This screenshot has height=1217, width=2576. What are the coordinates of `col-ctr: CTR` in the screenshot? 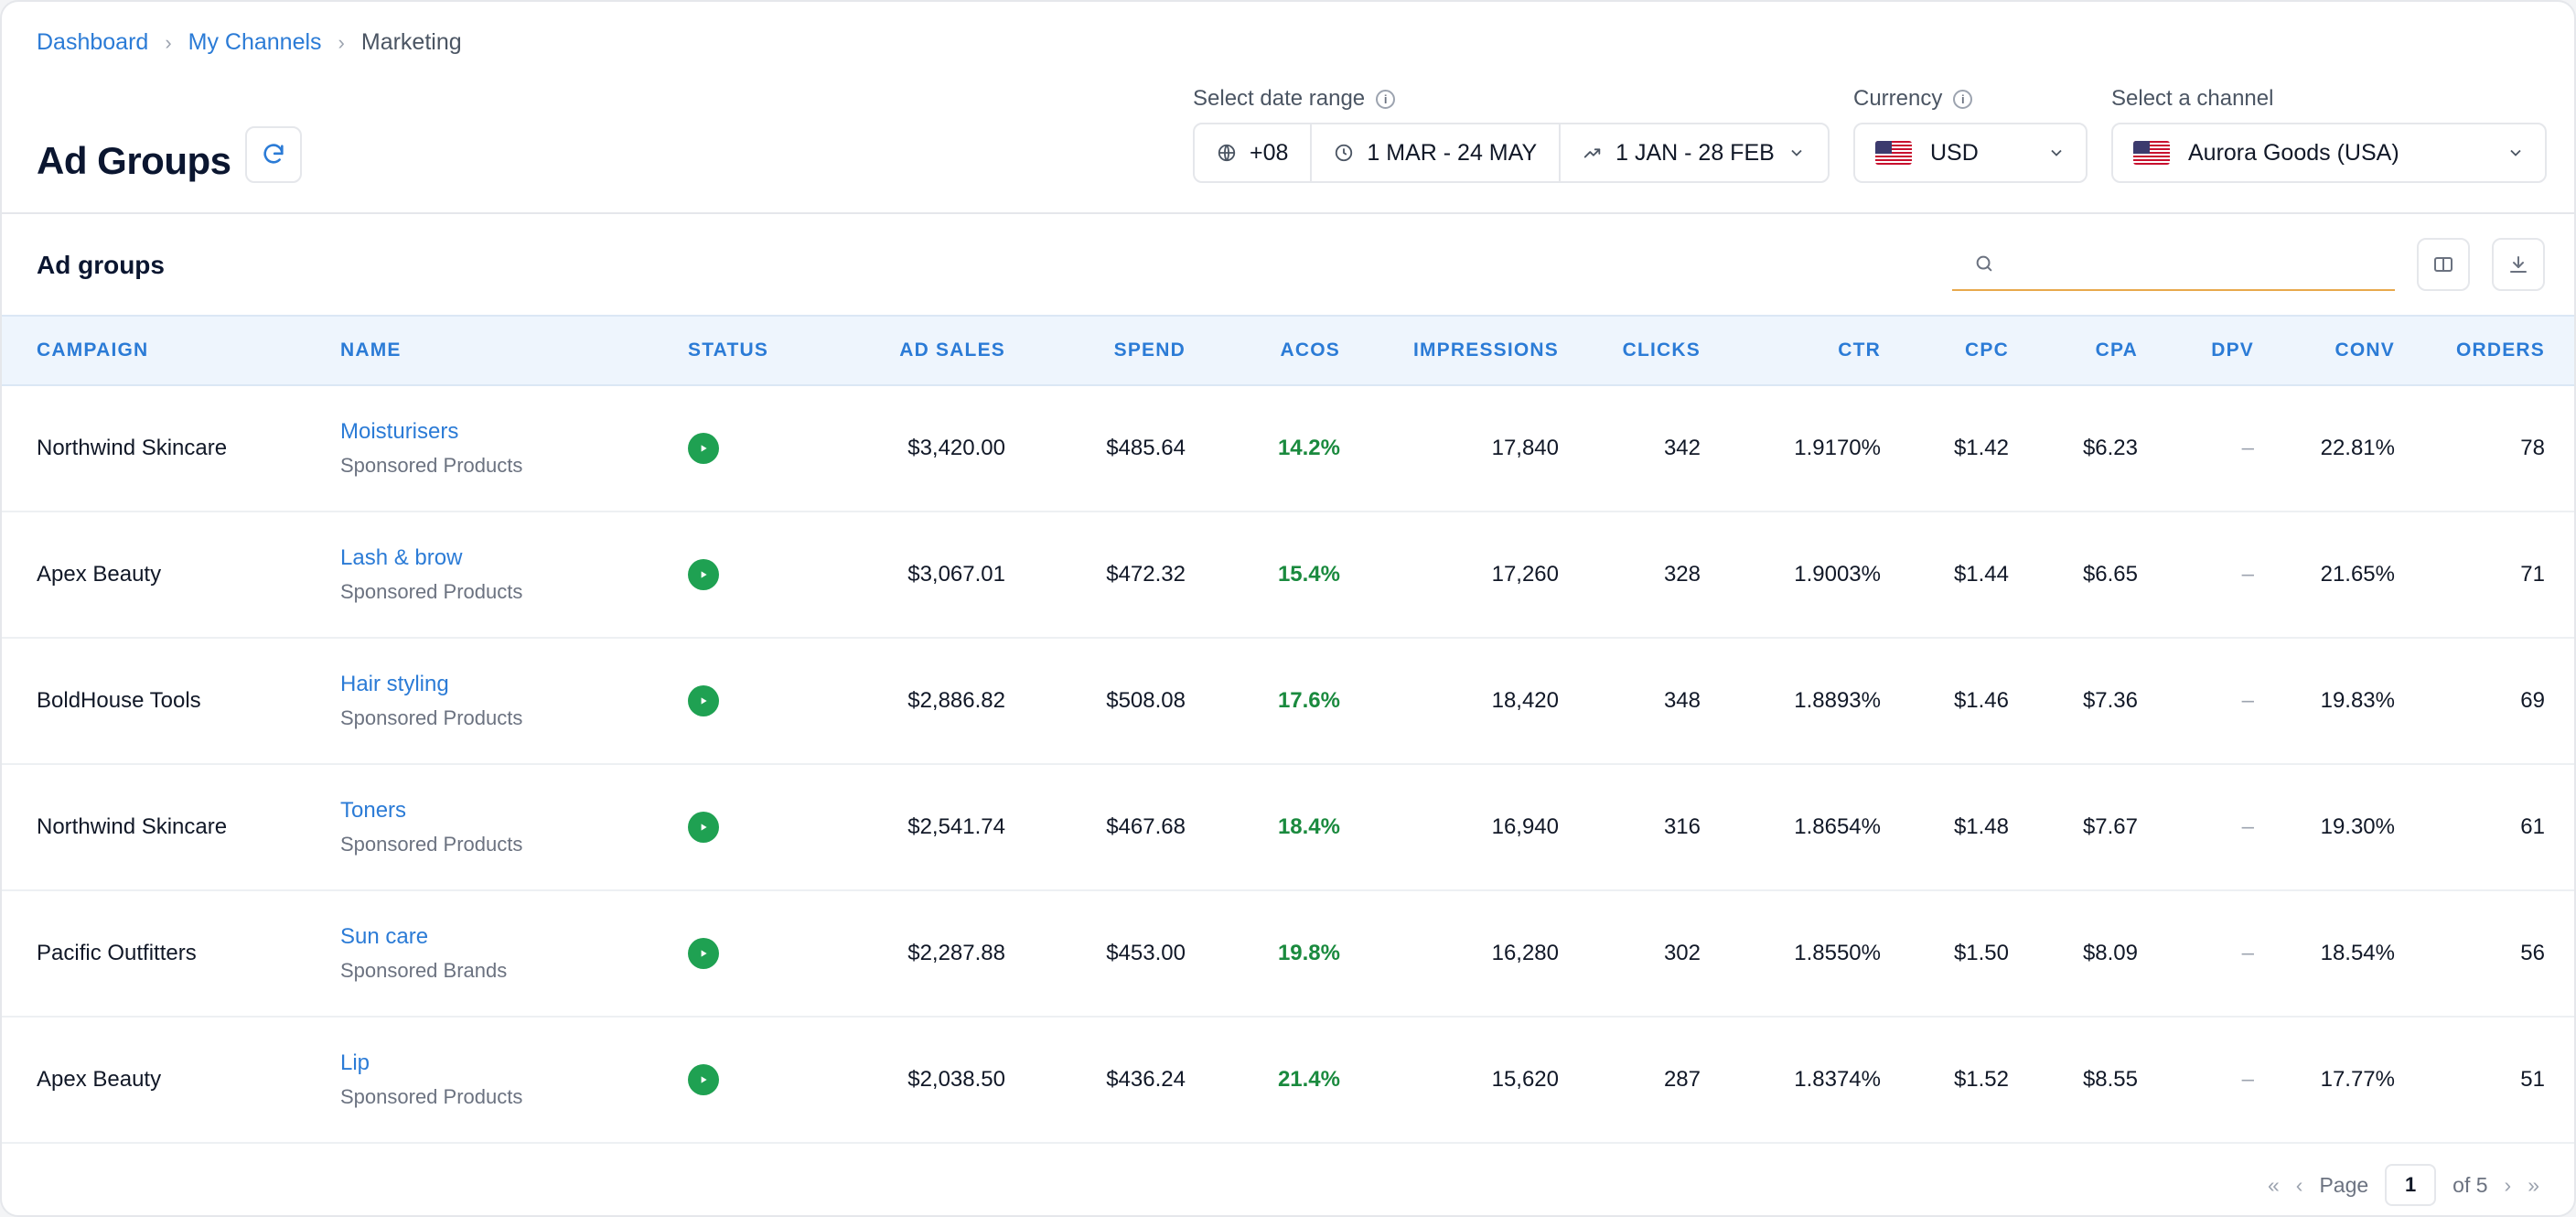 It's located at (1860, 350).